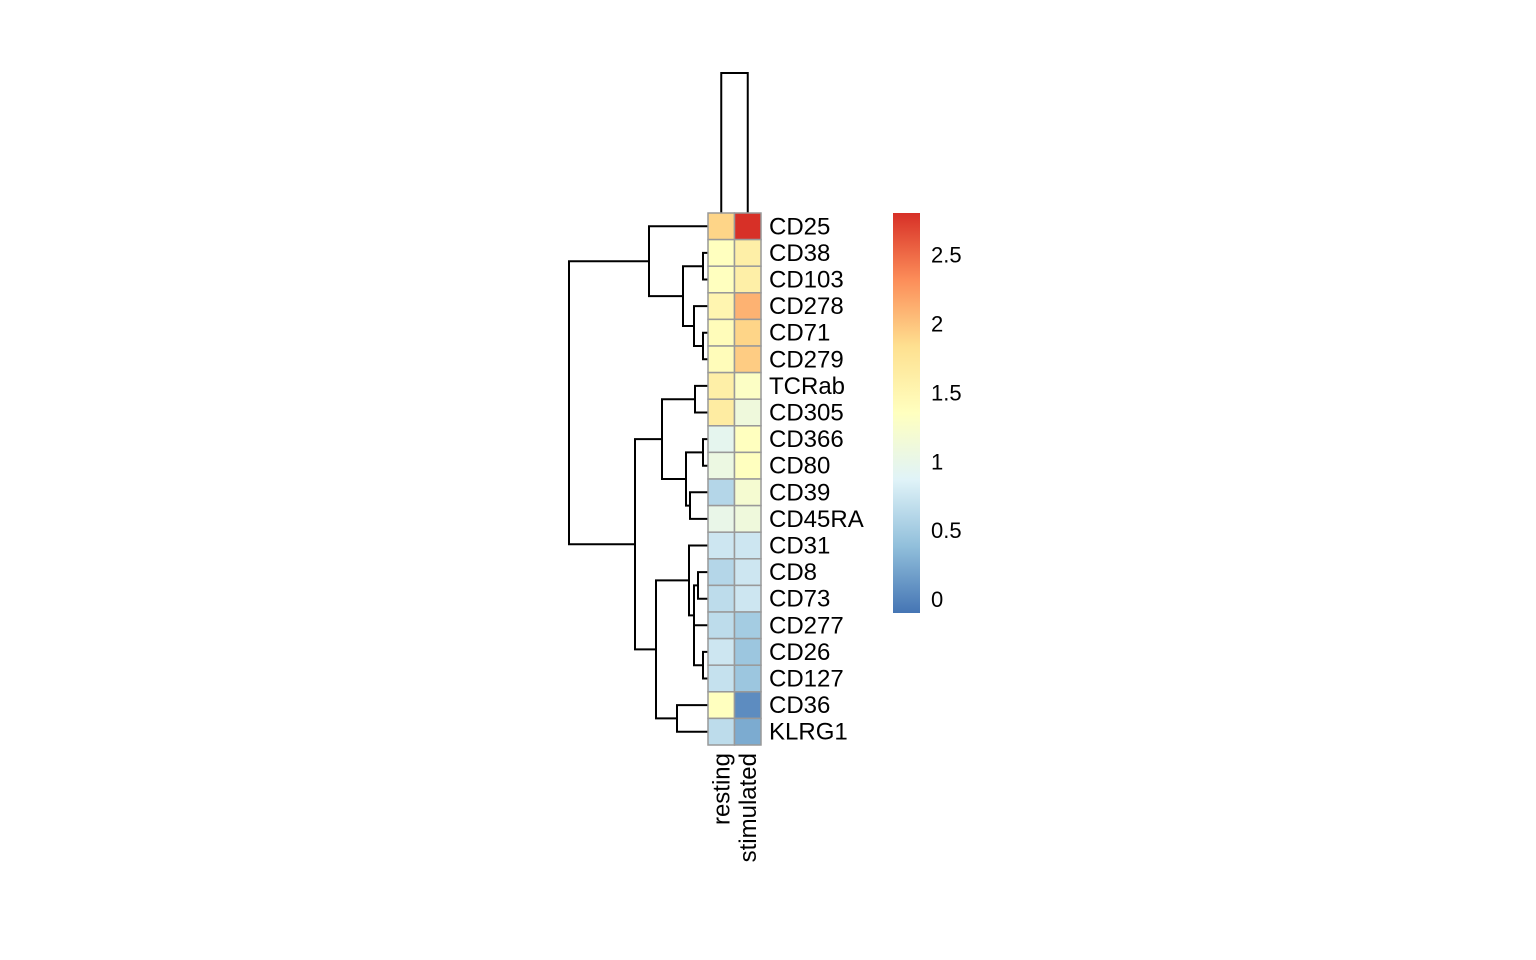  What do you see at coordinates (799, 226) in the screenshot?
I see `row-label: CD25` at bounding box center [799, 226].